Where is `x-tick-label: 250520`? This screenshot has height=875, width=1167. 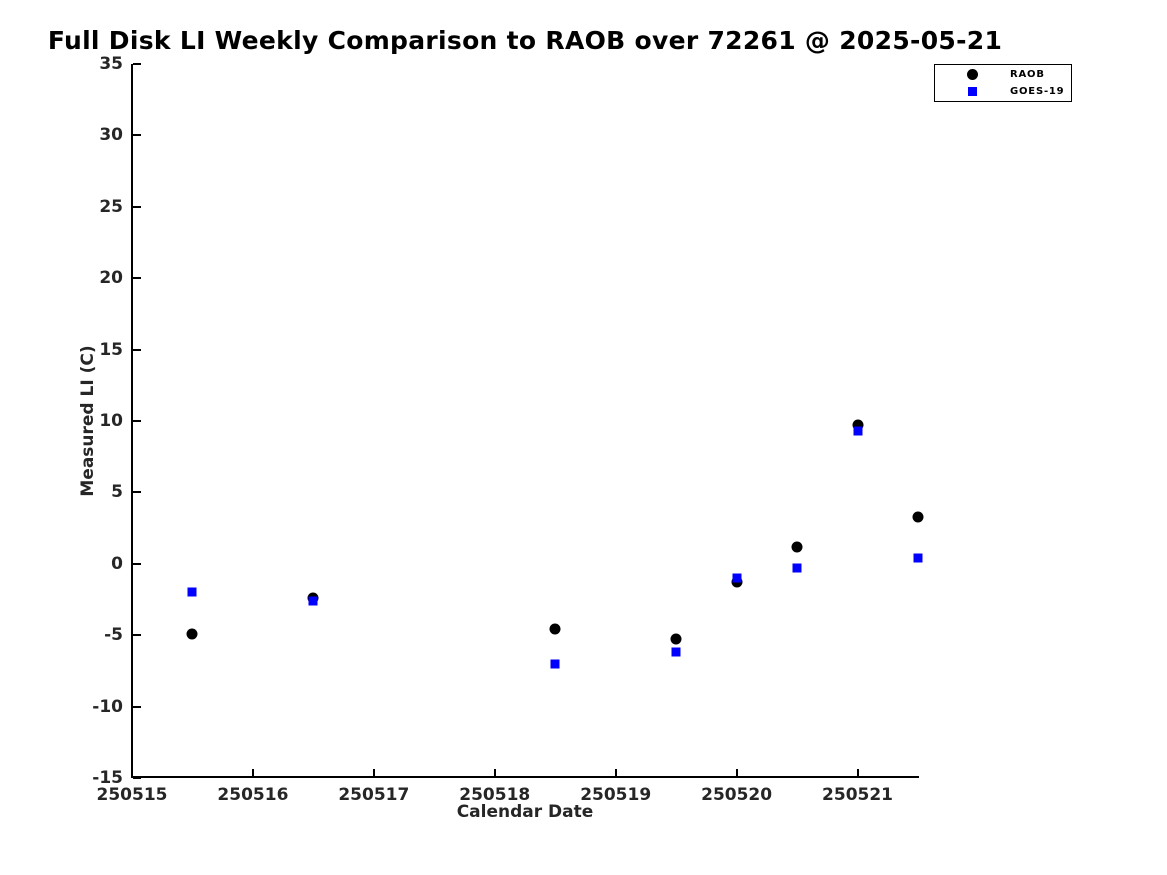 x-tick-label: 250520 is located at coordinates (737, 795).